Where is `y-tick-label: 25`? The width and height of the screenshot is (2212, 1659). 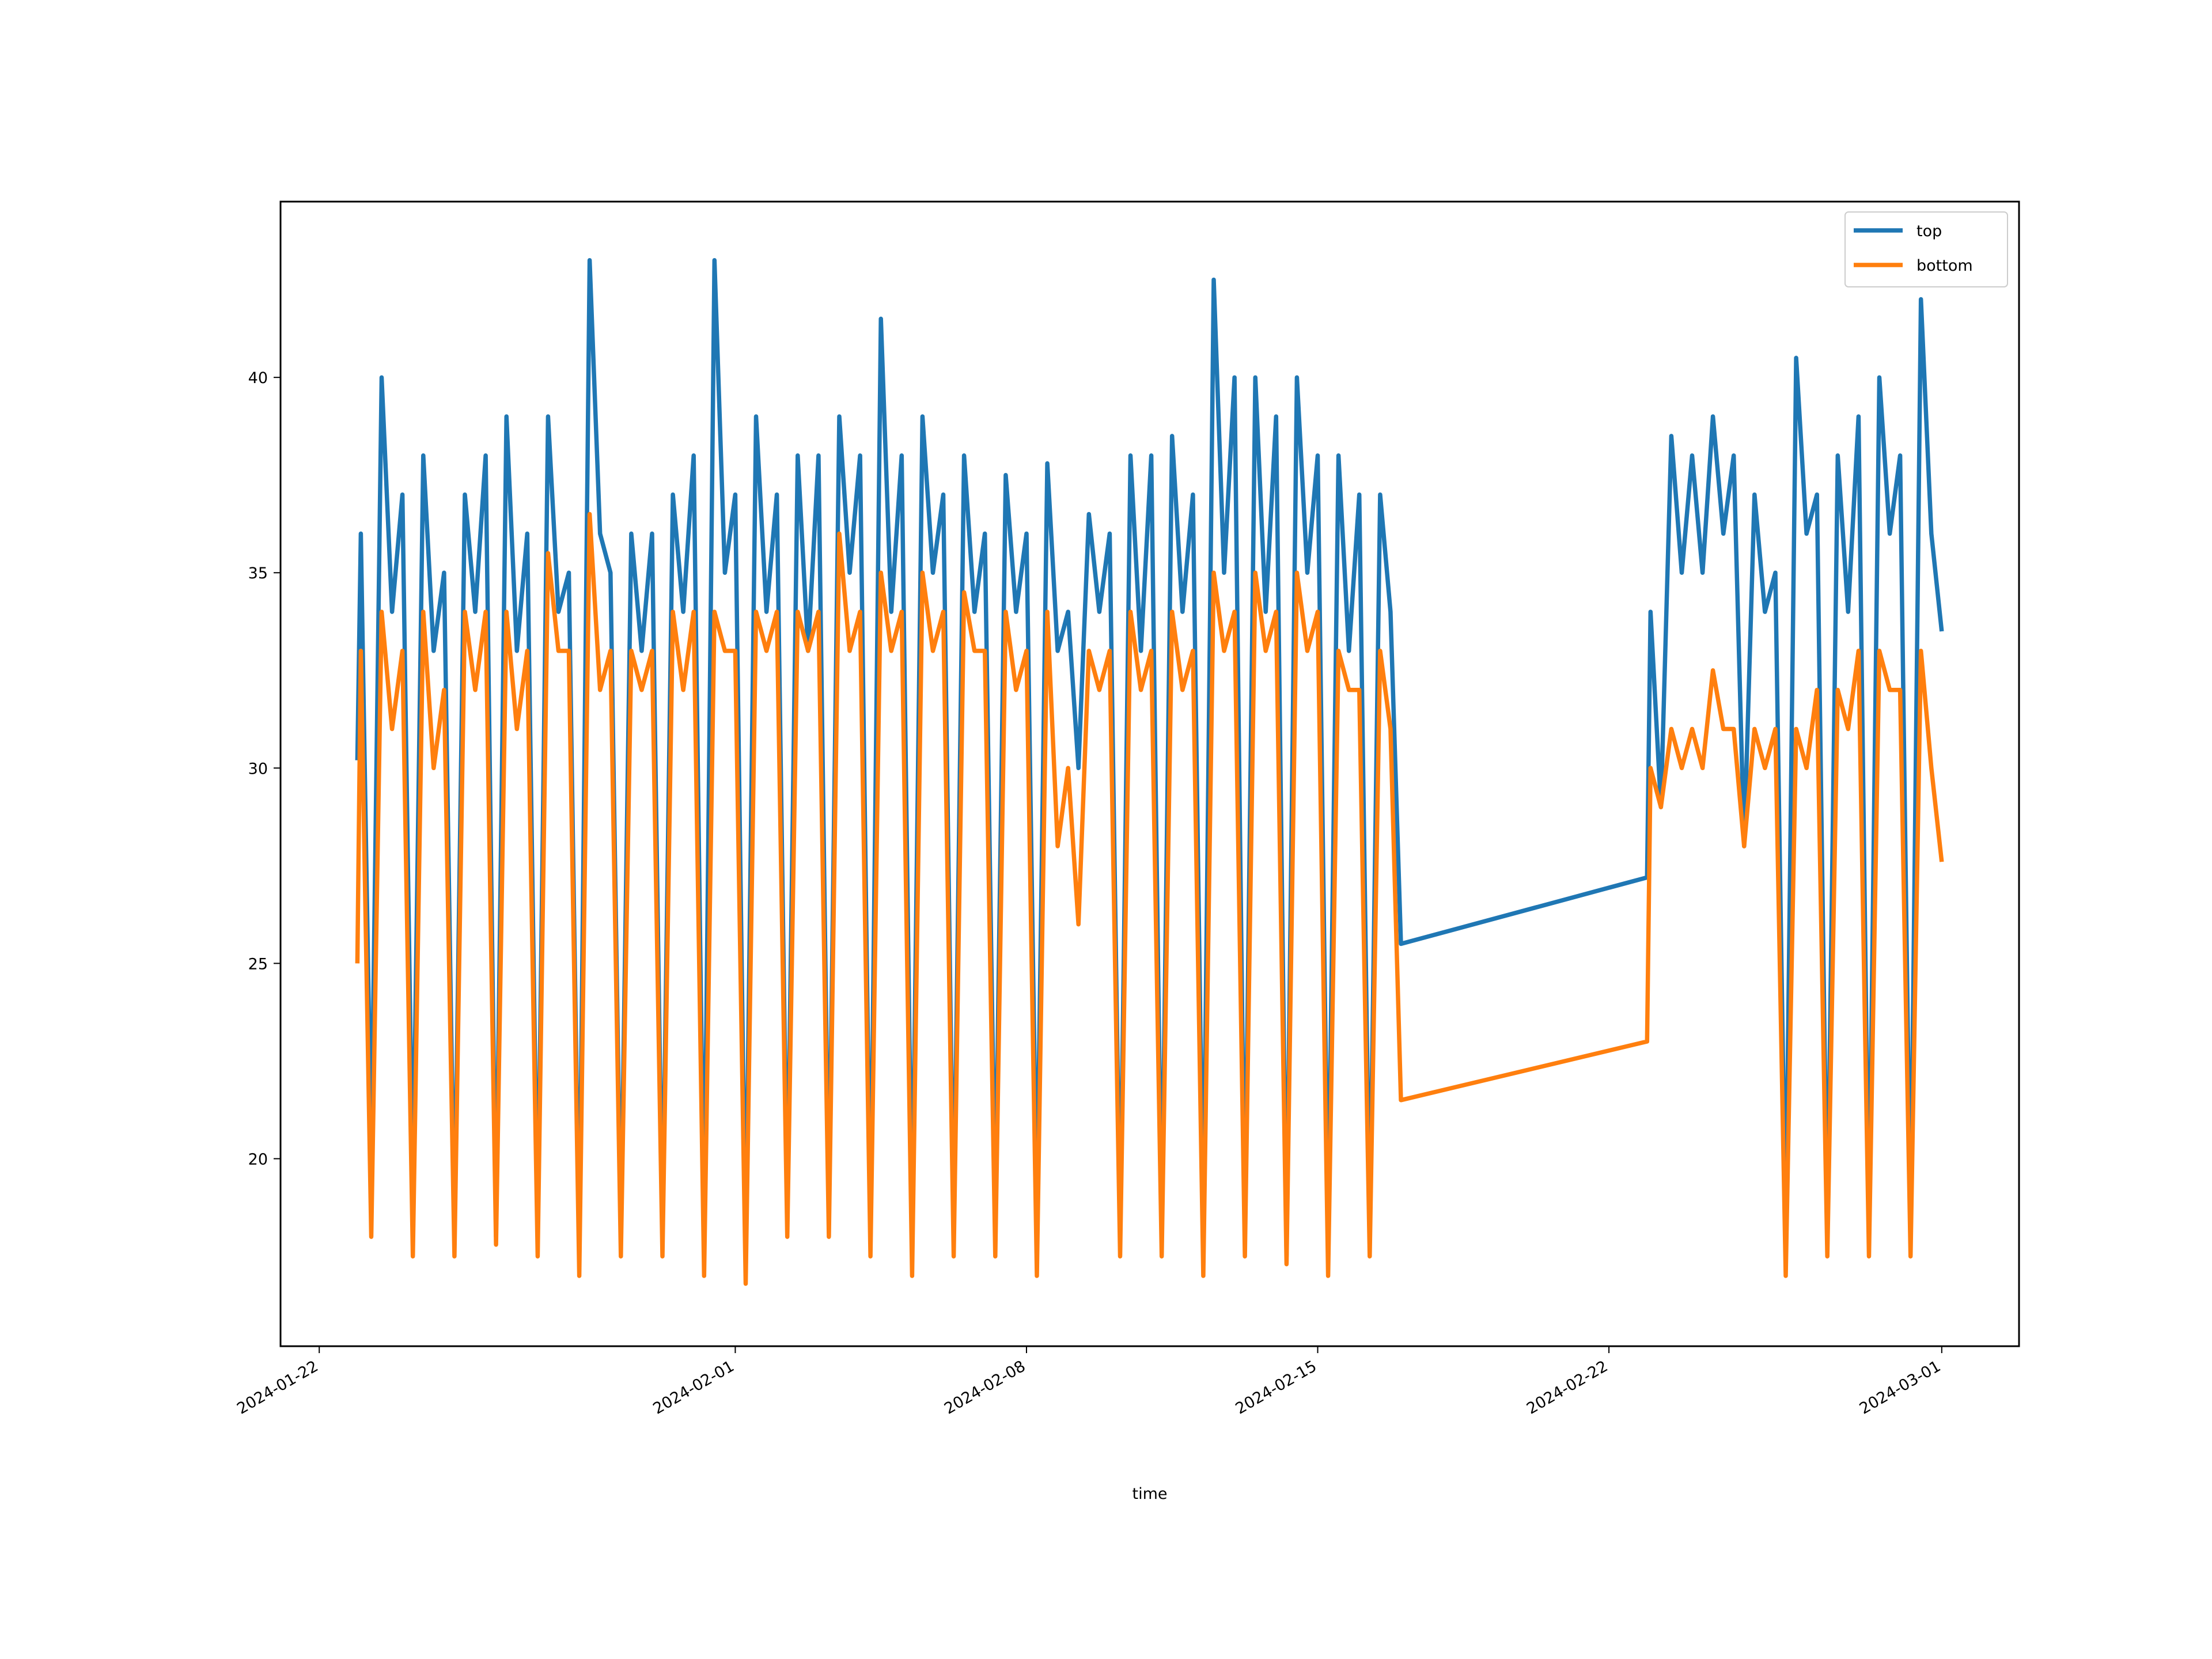 y-tick-label: 25 is located at coordinates (258, 964).